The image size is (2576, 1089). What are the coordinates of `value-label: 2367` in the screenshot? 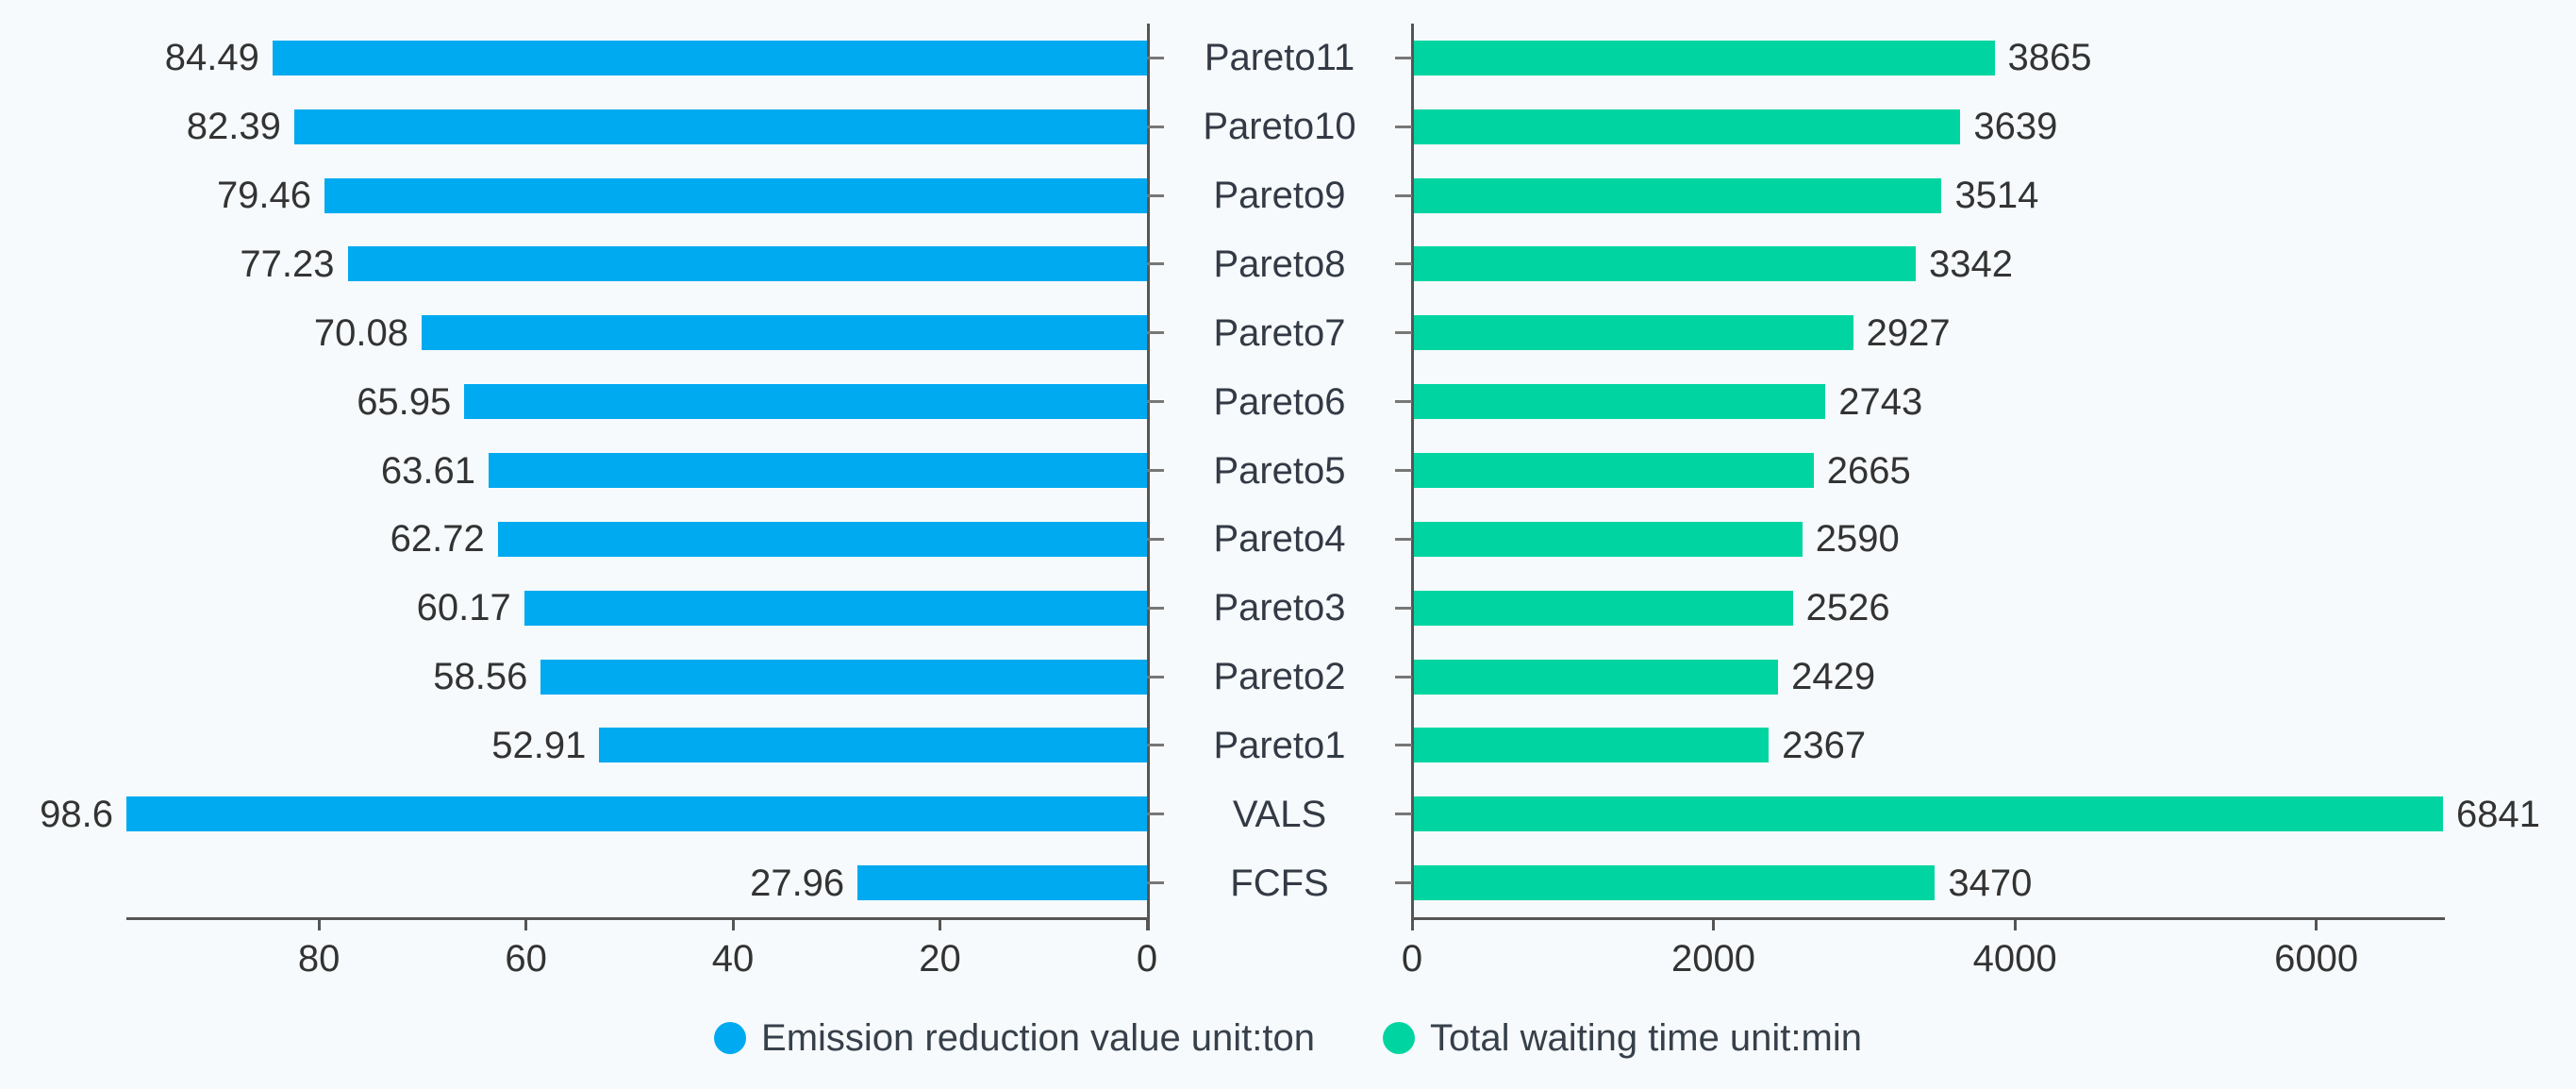 It's located at (1824, 745).